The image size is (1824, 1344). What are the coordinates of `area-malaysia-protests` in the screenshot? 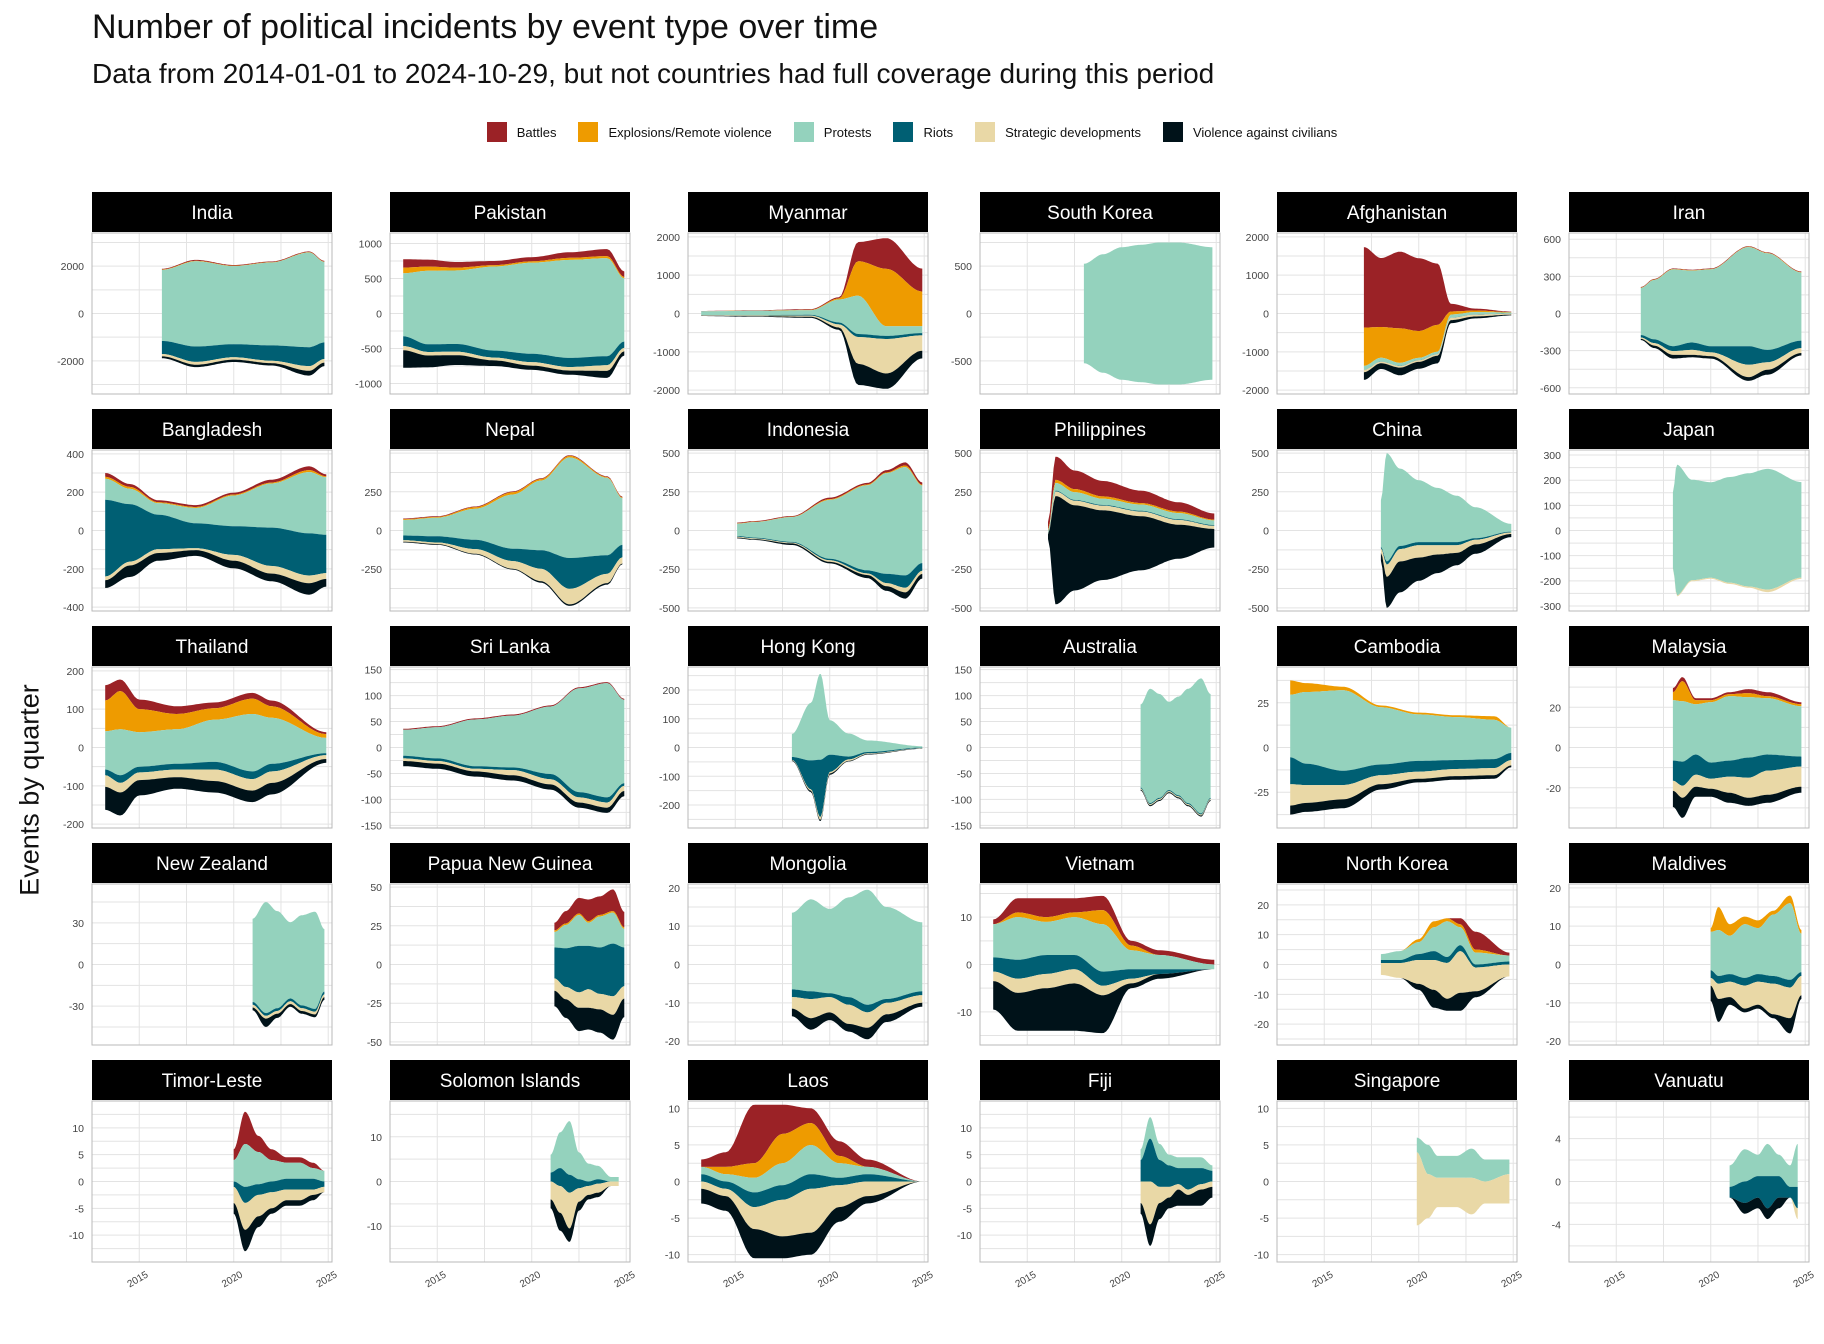 It's located at (1737, 729).